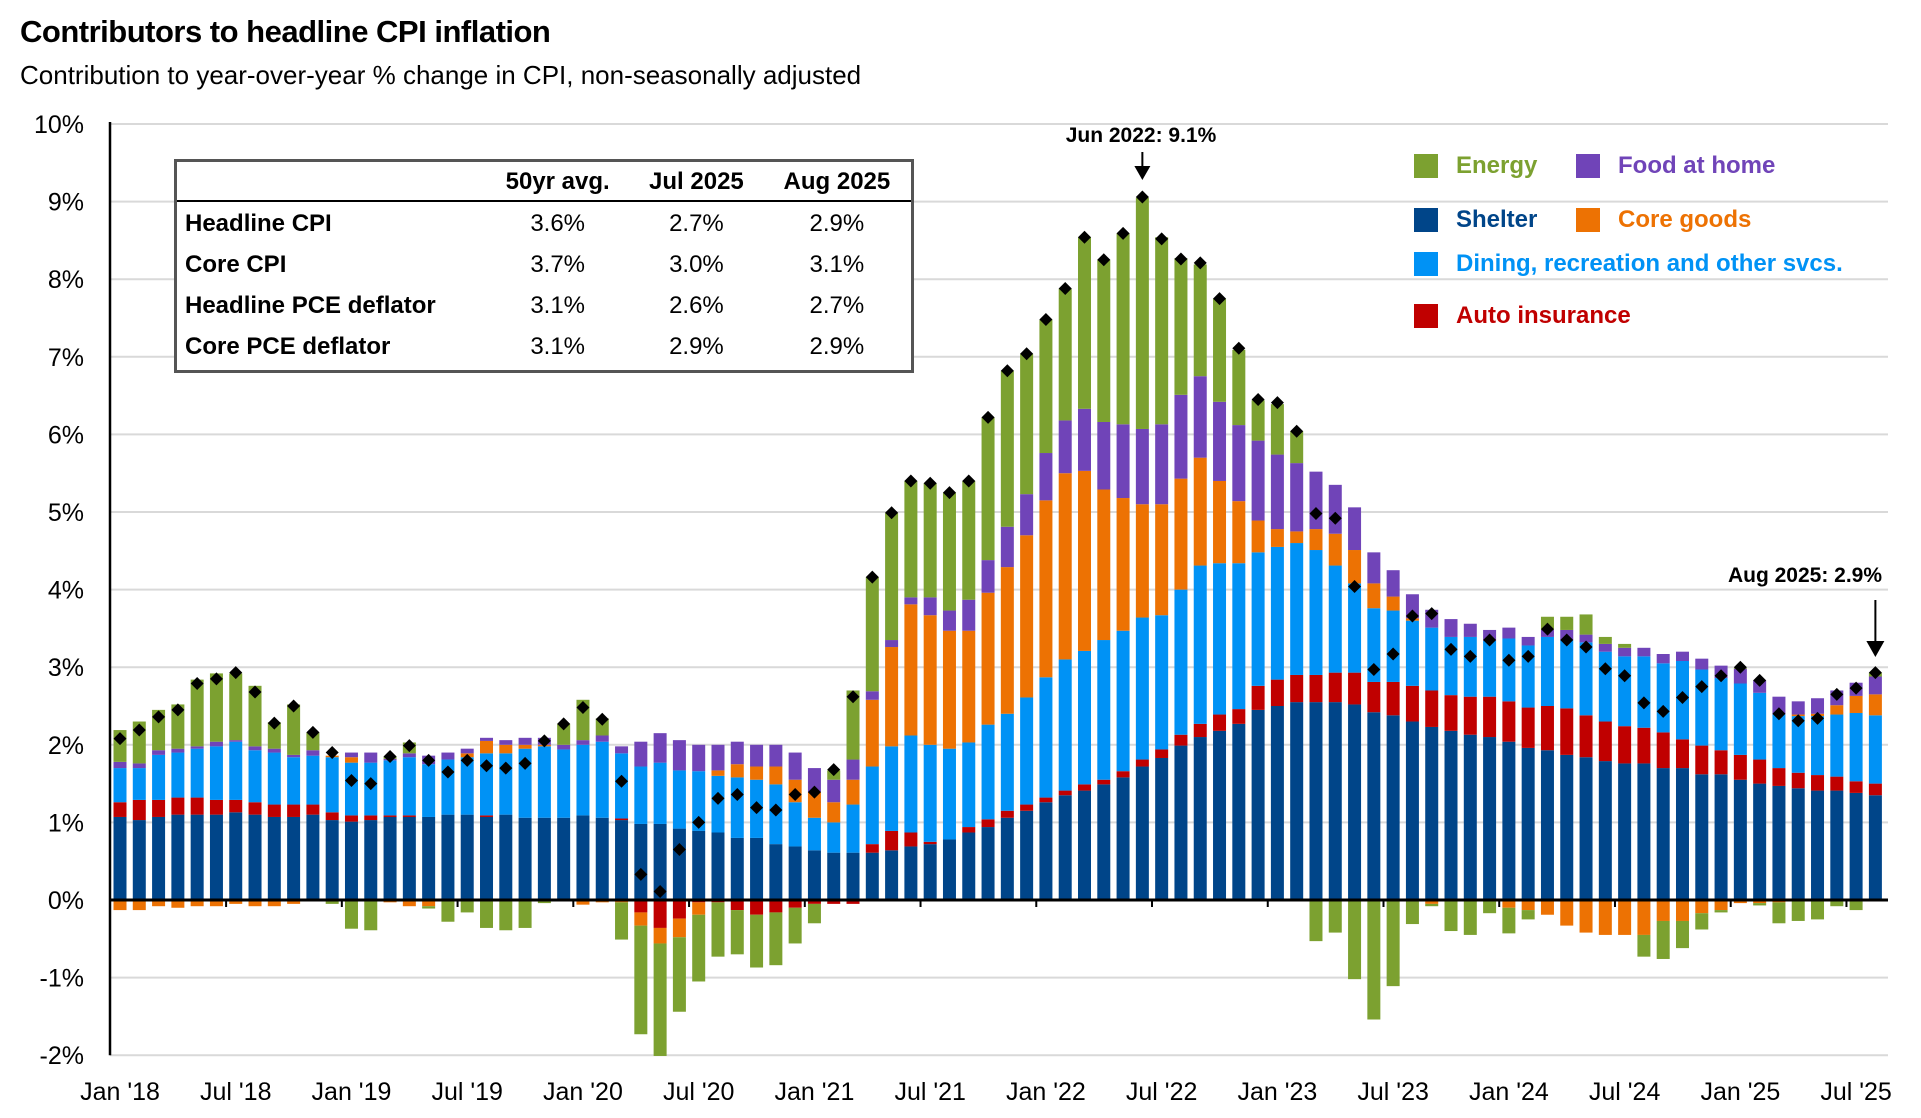  I want to click on core-goods-swatch, so click(1588, 220).